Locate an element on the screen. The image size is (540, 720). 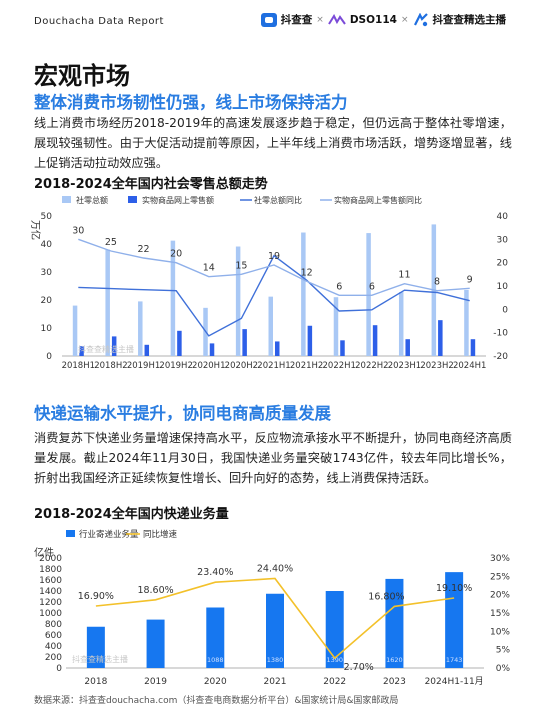
x-tick-label: 2018H1 is located at coordinates (78, 366).